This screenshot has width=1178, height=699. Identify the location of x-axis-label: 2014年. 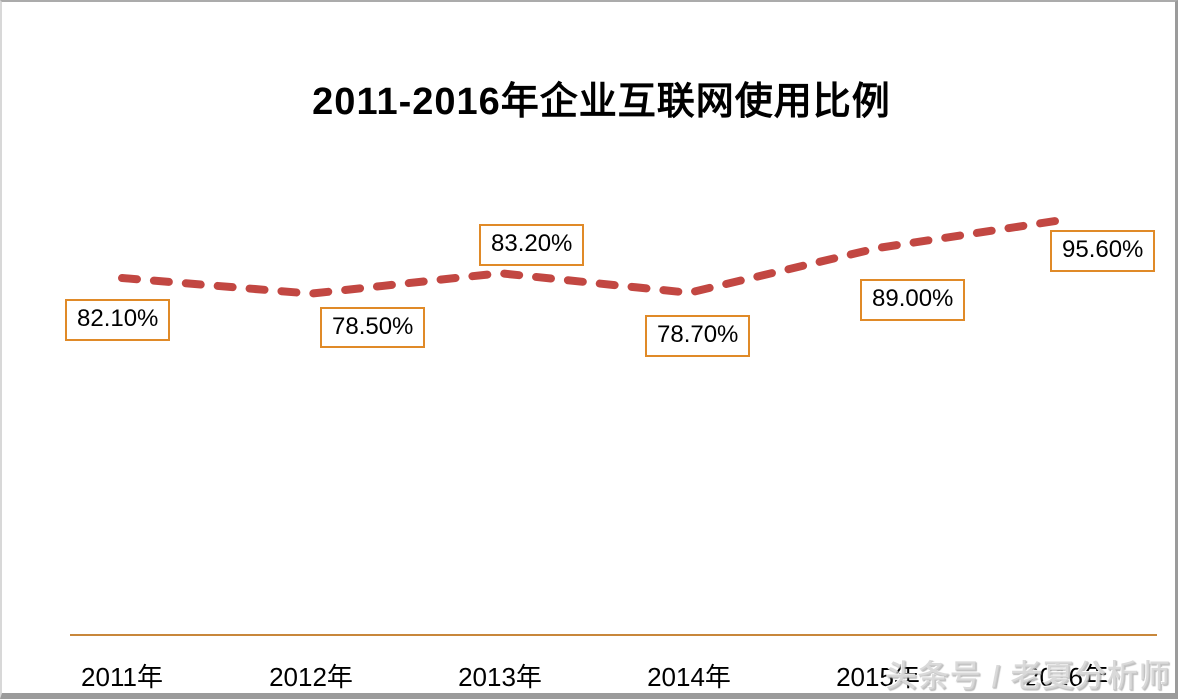
(689, 677).